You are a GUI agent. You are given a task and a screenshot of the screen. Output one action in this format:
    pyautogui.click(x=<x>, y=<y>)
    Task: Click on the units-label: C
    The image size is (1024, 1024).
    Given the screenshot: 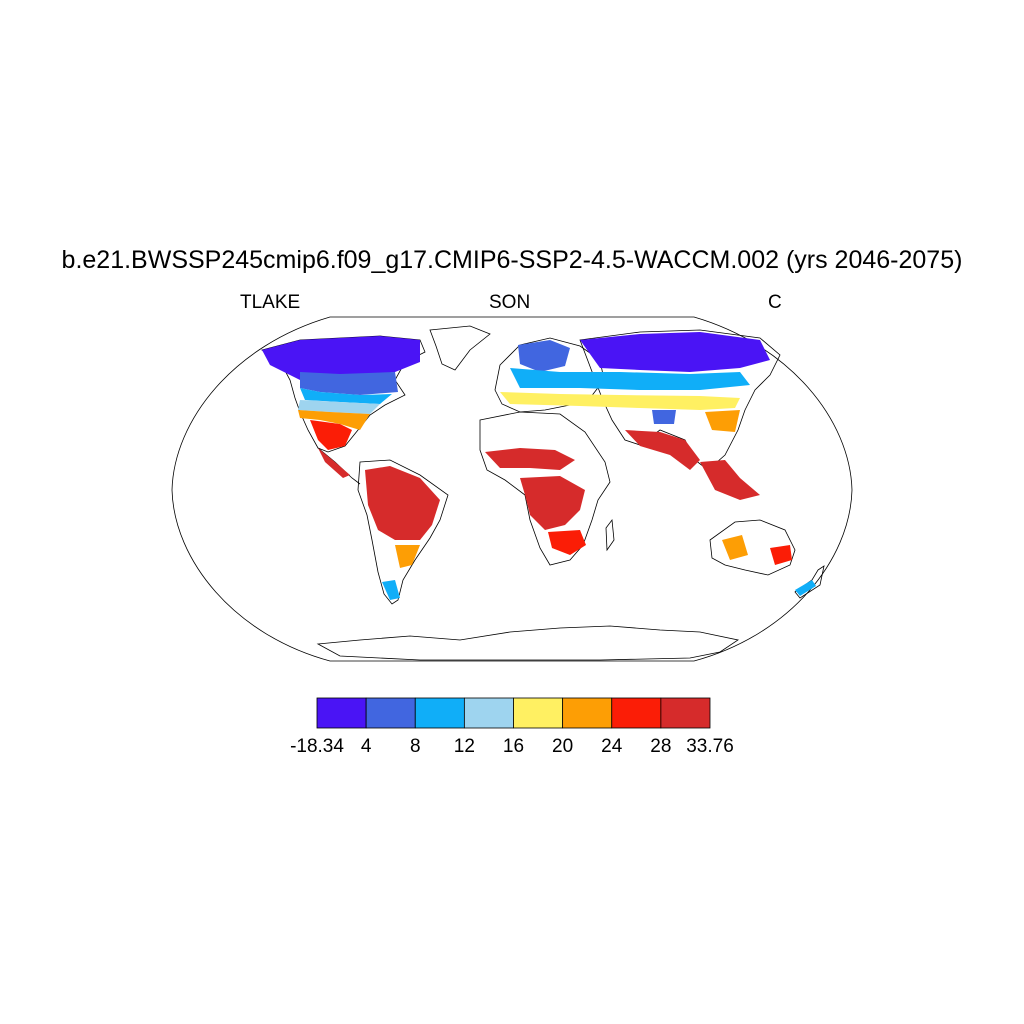 What is the action you would take?
    pyautogui.click(x=775, y=302)
    